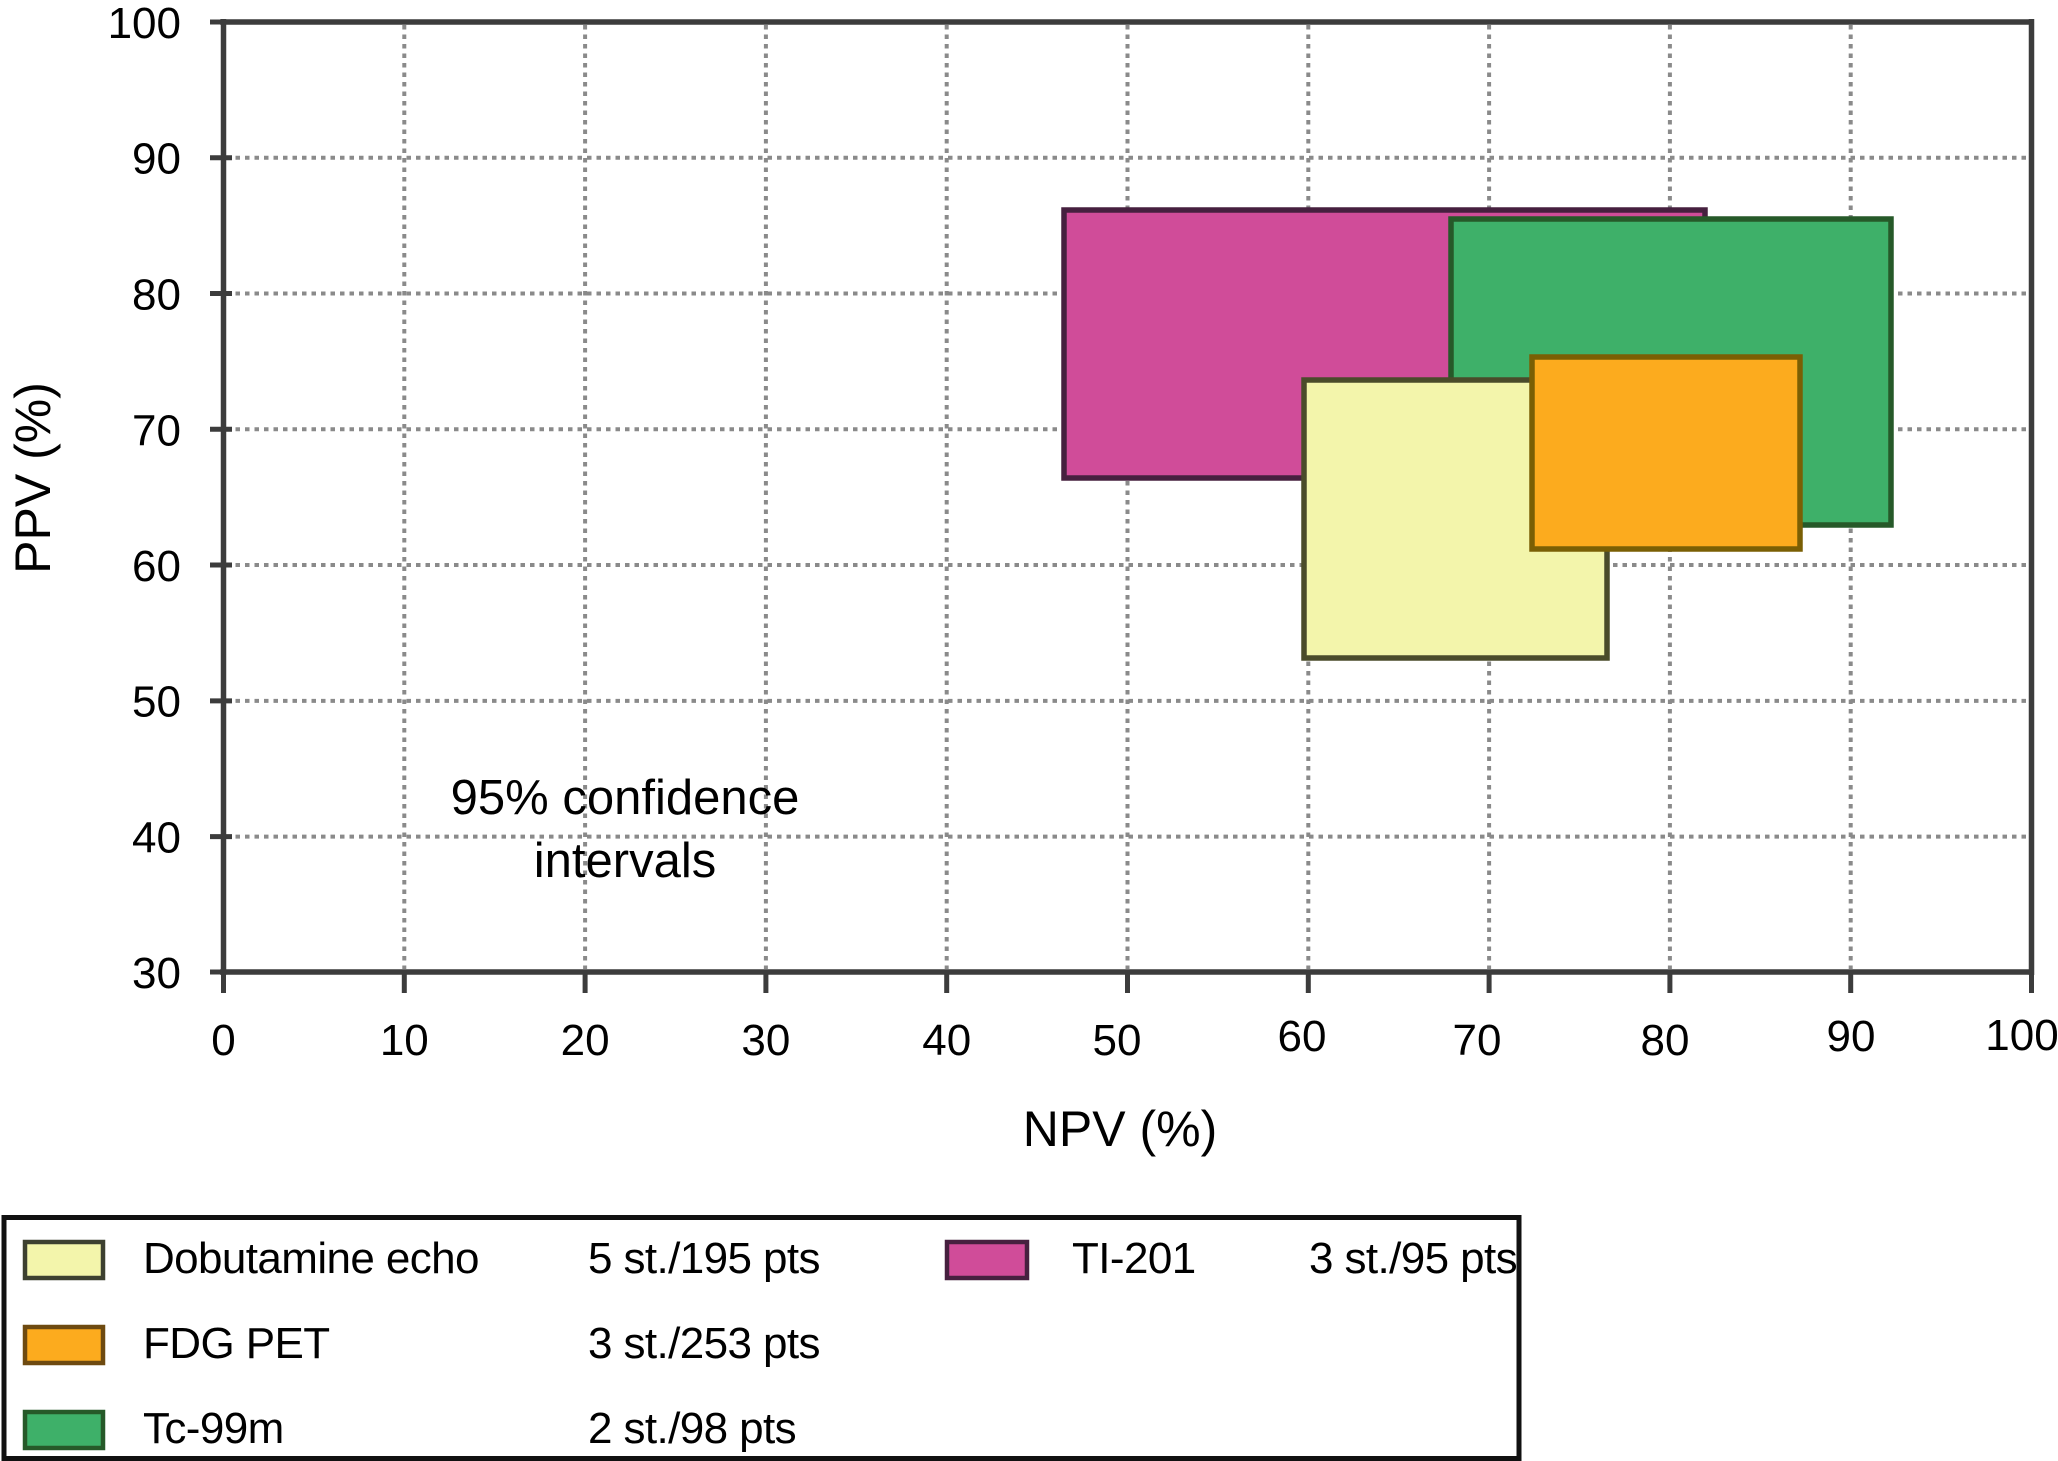 The height and width of the screenshot is (1461, 2058). What do you see at coordinates (33, 478) in the screenshot?
I see `svg-text: PPV (%)` at bounding box center [33, 478].